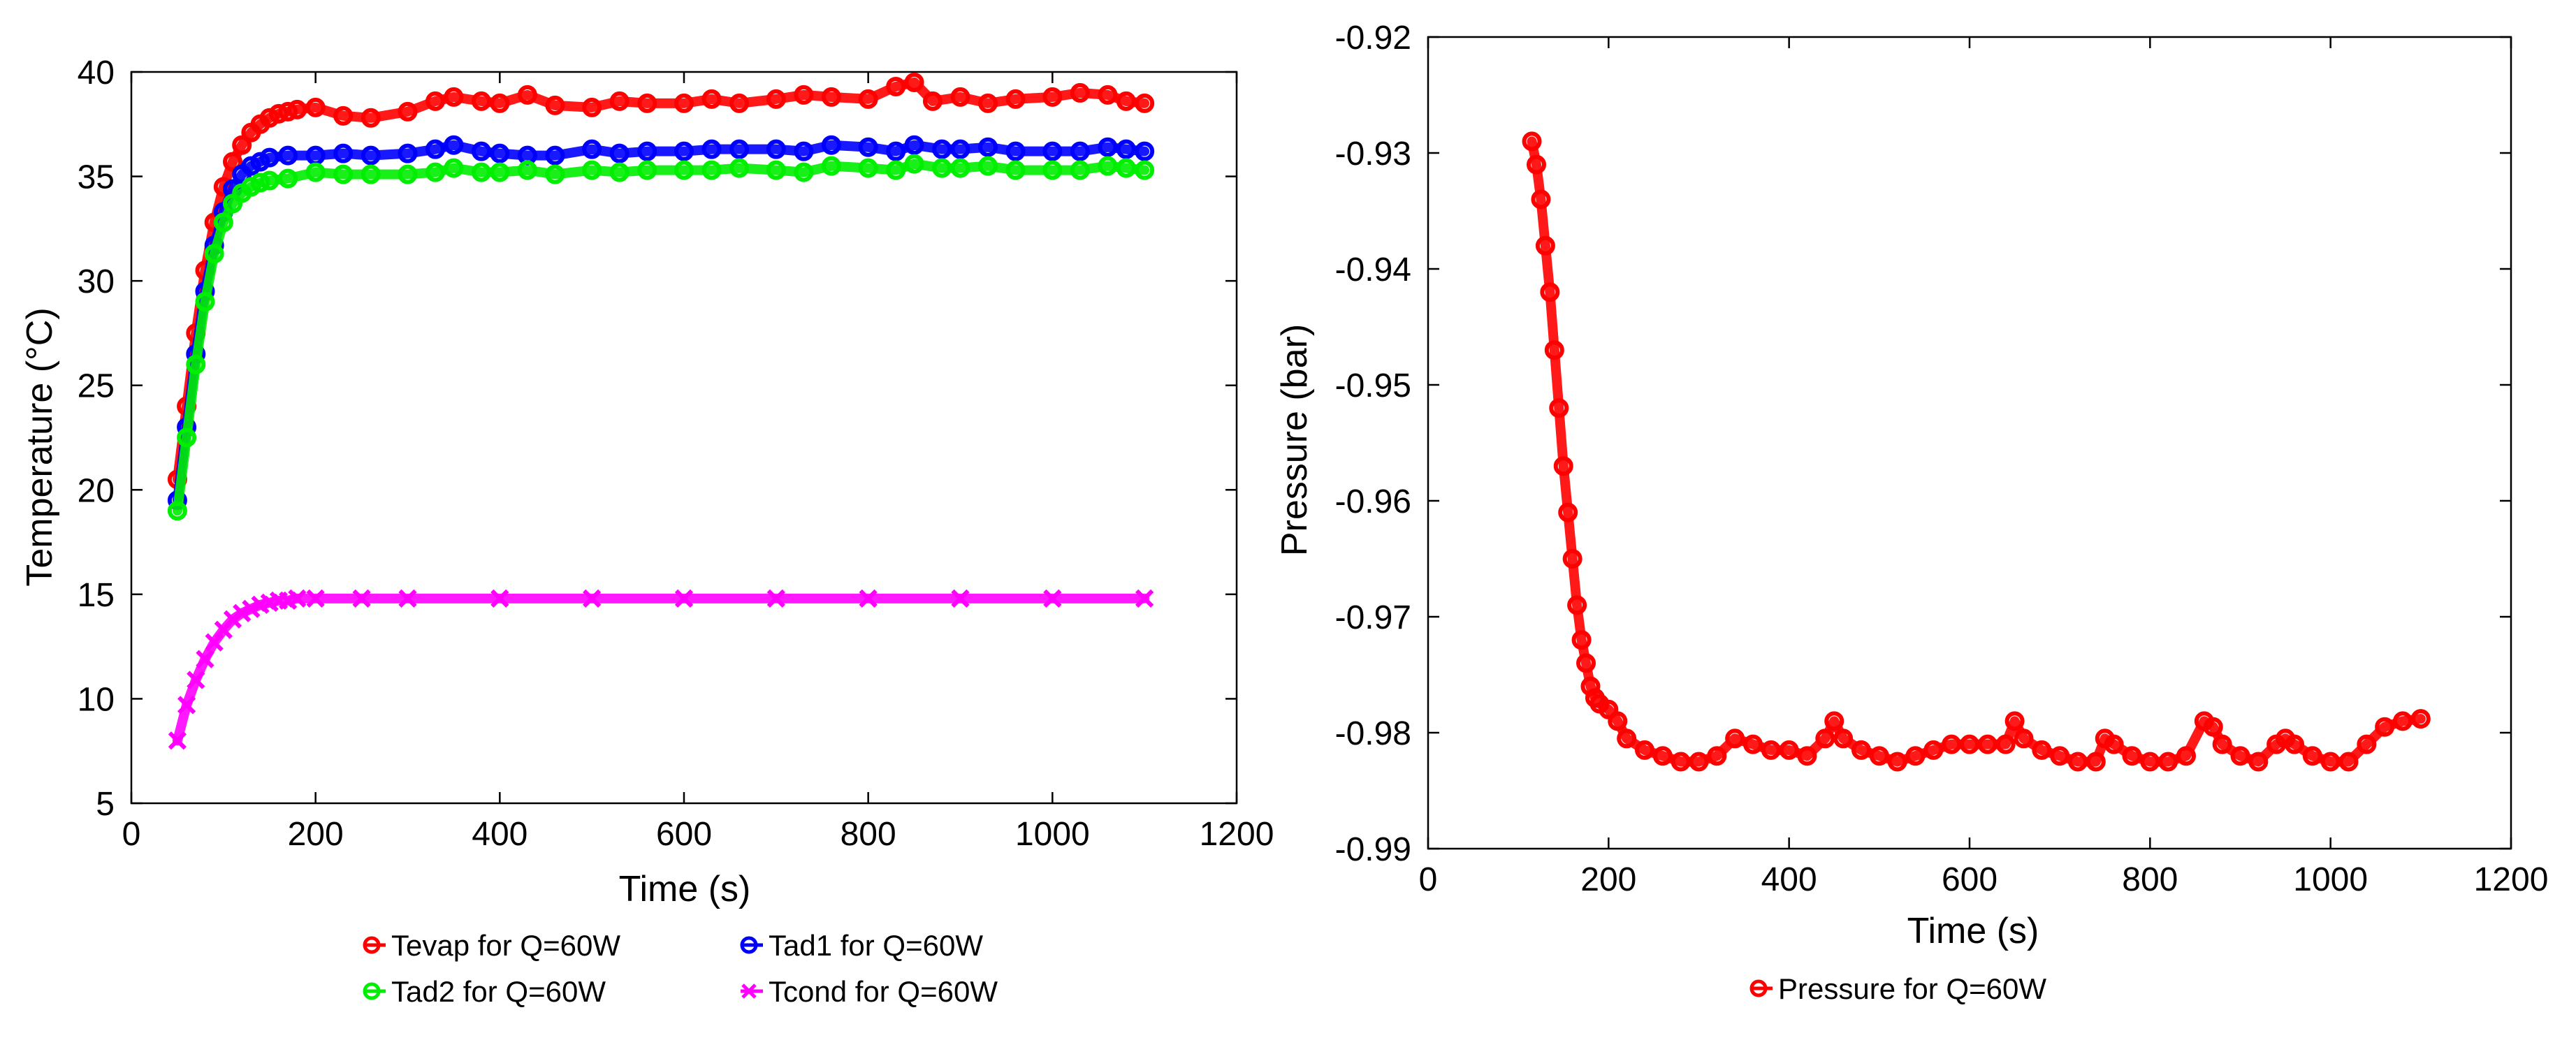 The image size is (2576, 1061). I want to click on x-tick-label: 400, so click(499, 834).